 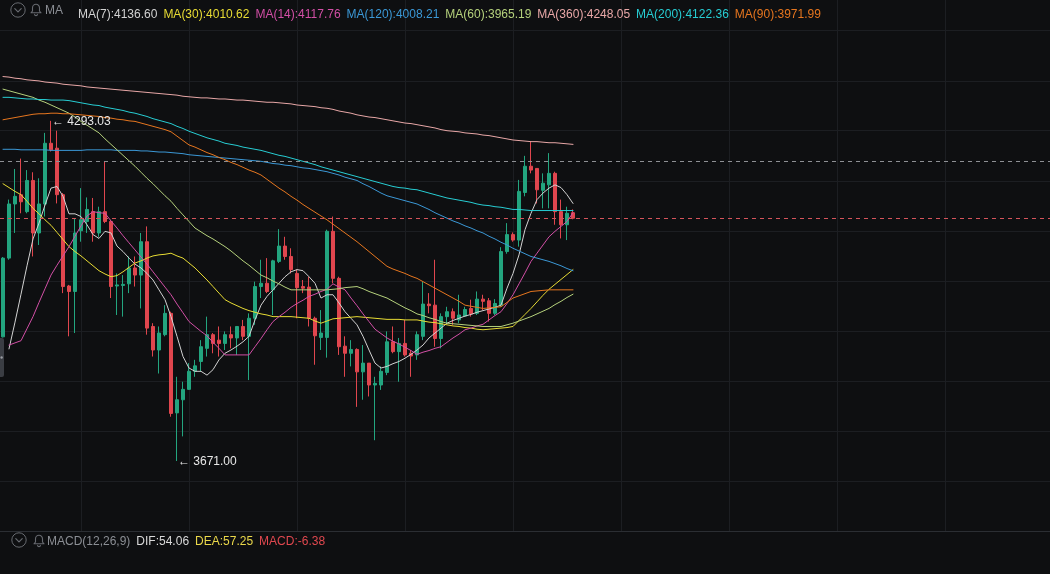 What do you see at coordinates (206, 14) in the screenshot?
I see `text: MA(30):4010.62` at bounding box center [206, 14].